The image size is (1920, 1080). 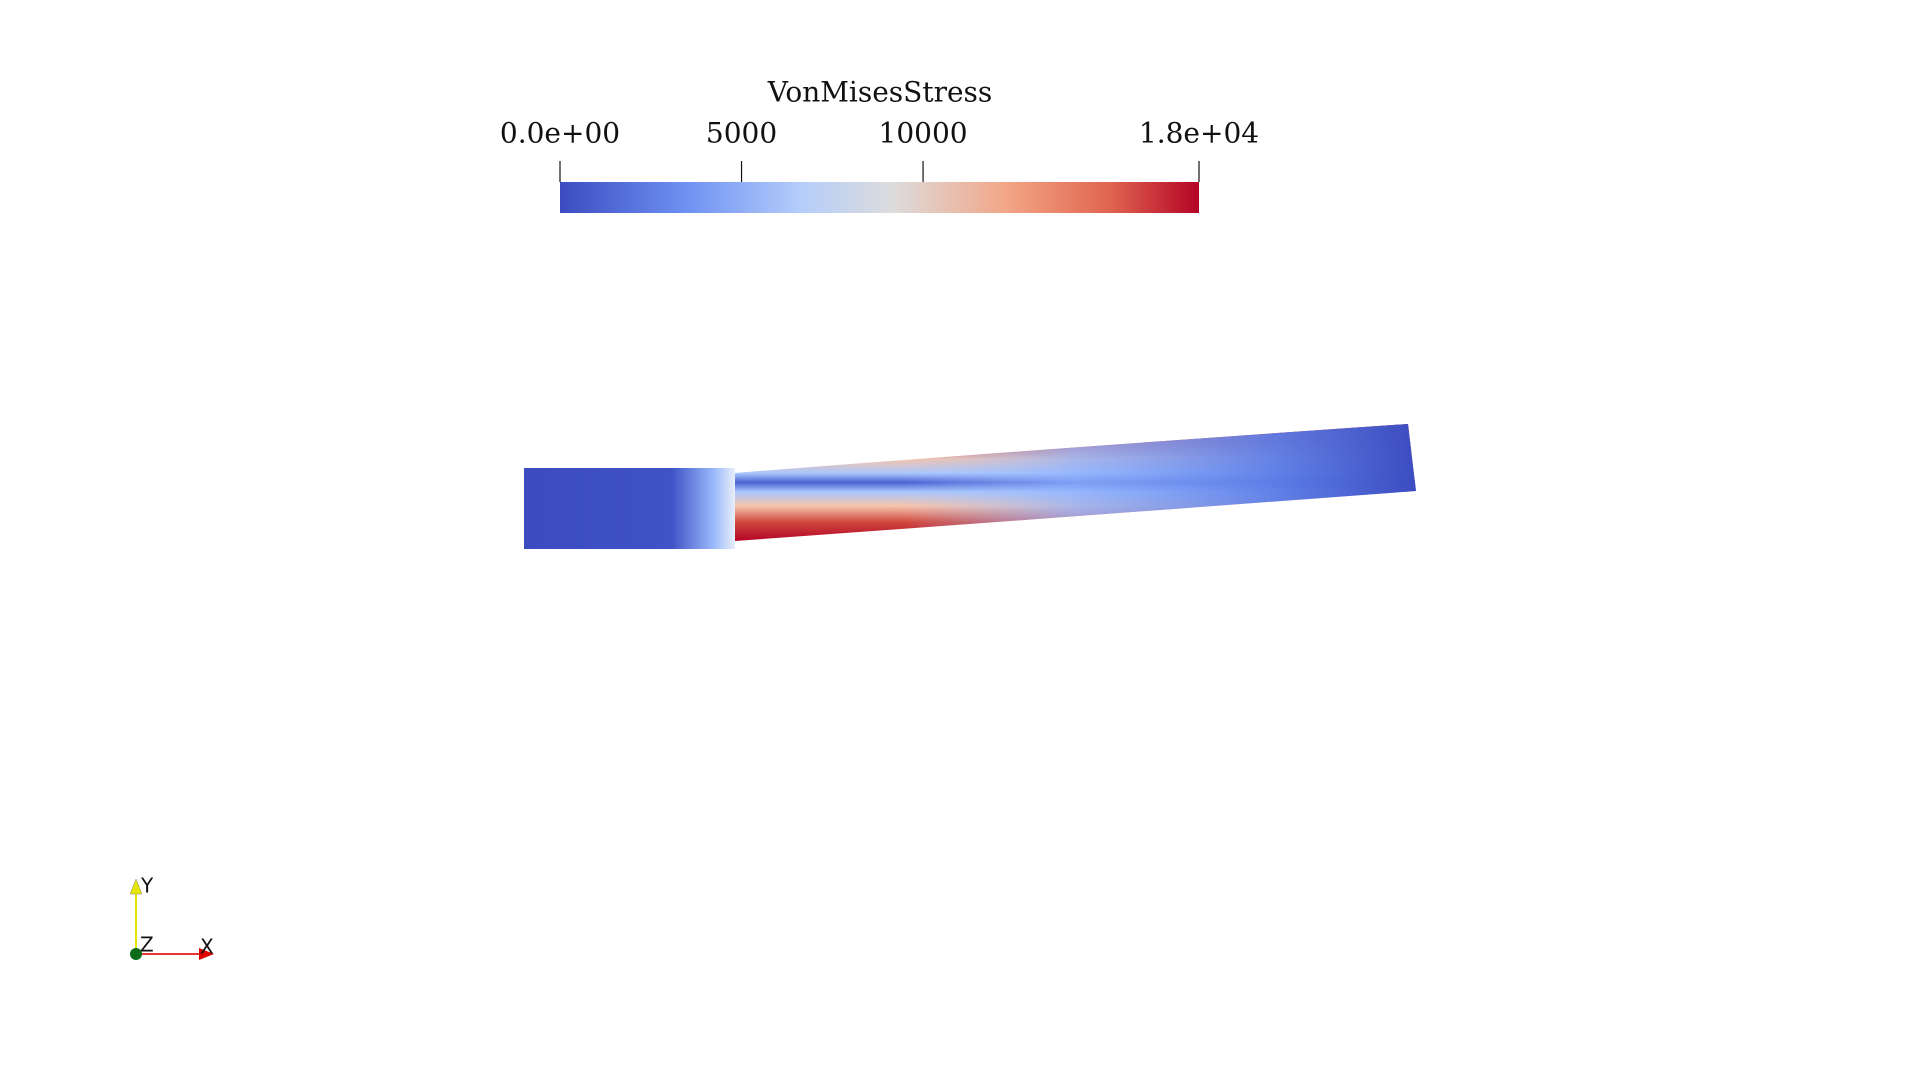 I want to click on axes-triad: Y Z X, so click(x=171, y=917).